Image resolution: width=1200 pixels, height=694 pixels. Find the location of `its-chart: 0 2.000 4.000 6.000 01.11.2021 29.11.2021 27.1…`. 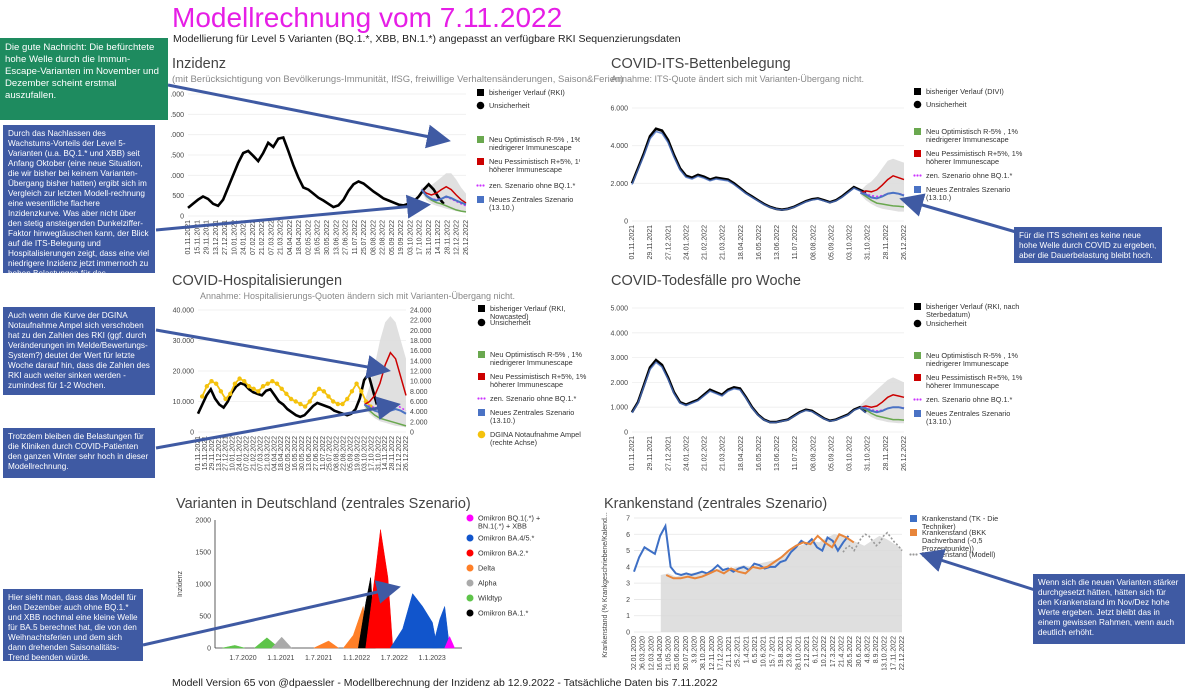

its-chart: 0 2.000 4.000 6.000 01.11.2021 29.11.2021 27.1… is located at coordinates (816, 173).